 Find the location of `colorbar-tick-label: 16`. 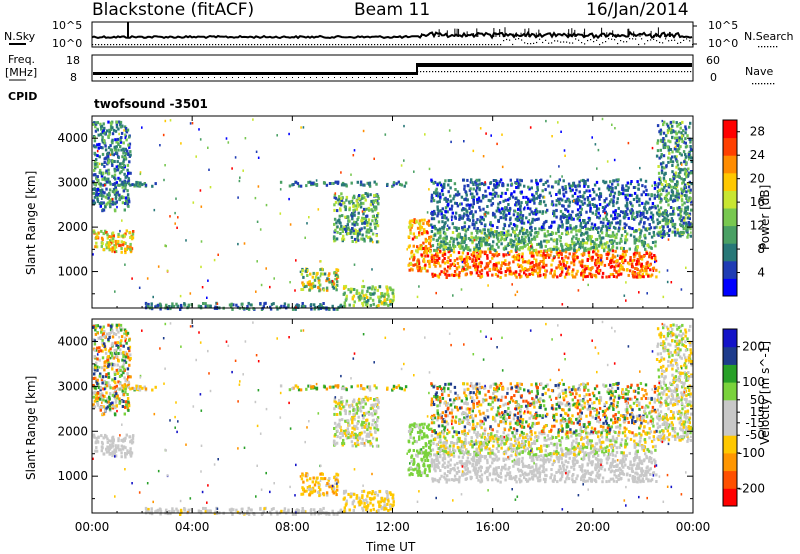

colorbar-tick-label: 16 is located at coordinates (757, 202).